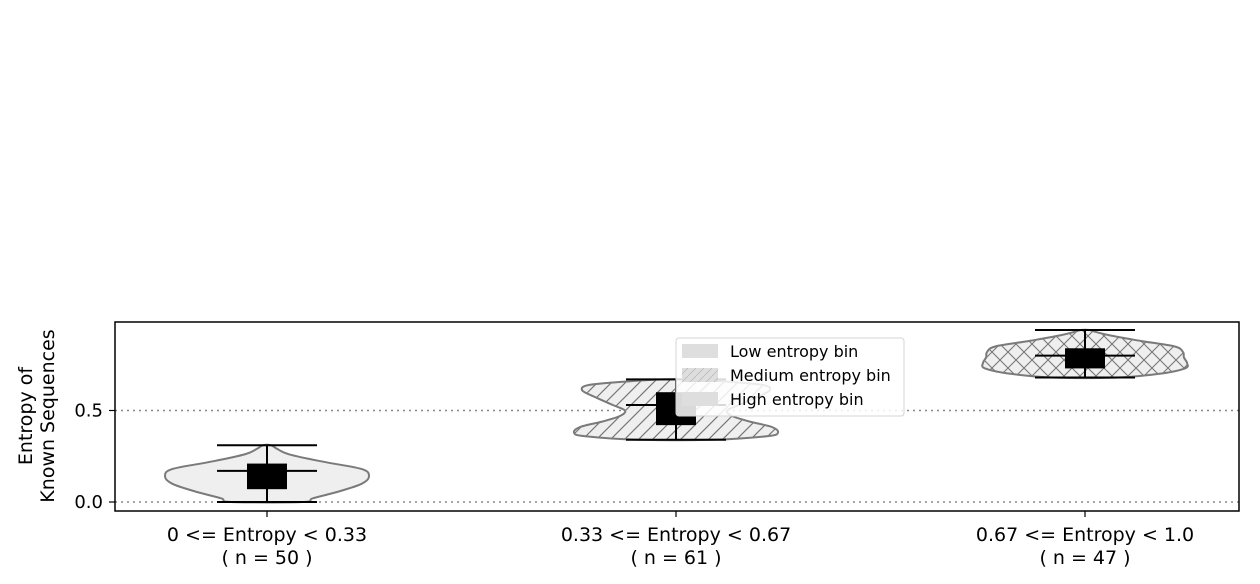  I want to click on x-tick-sublabel-1: ( n = 61 ), so click(675, 558).